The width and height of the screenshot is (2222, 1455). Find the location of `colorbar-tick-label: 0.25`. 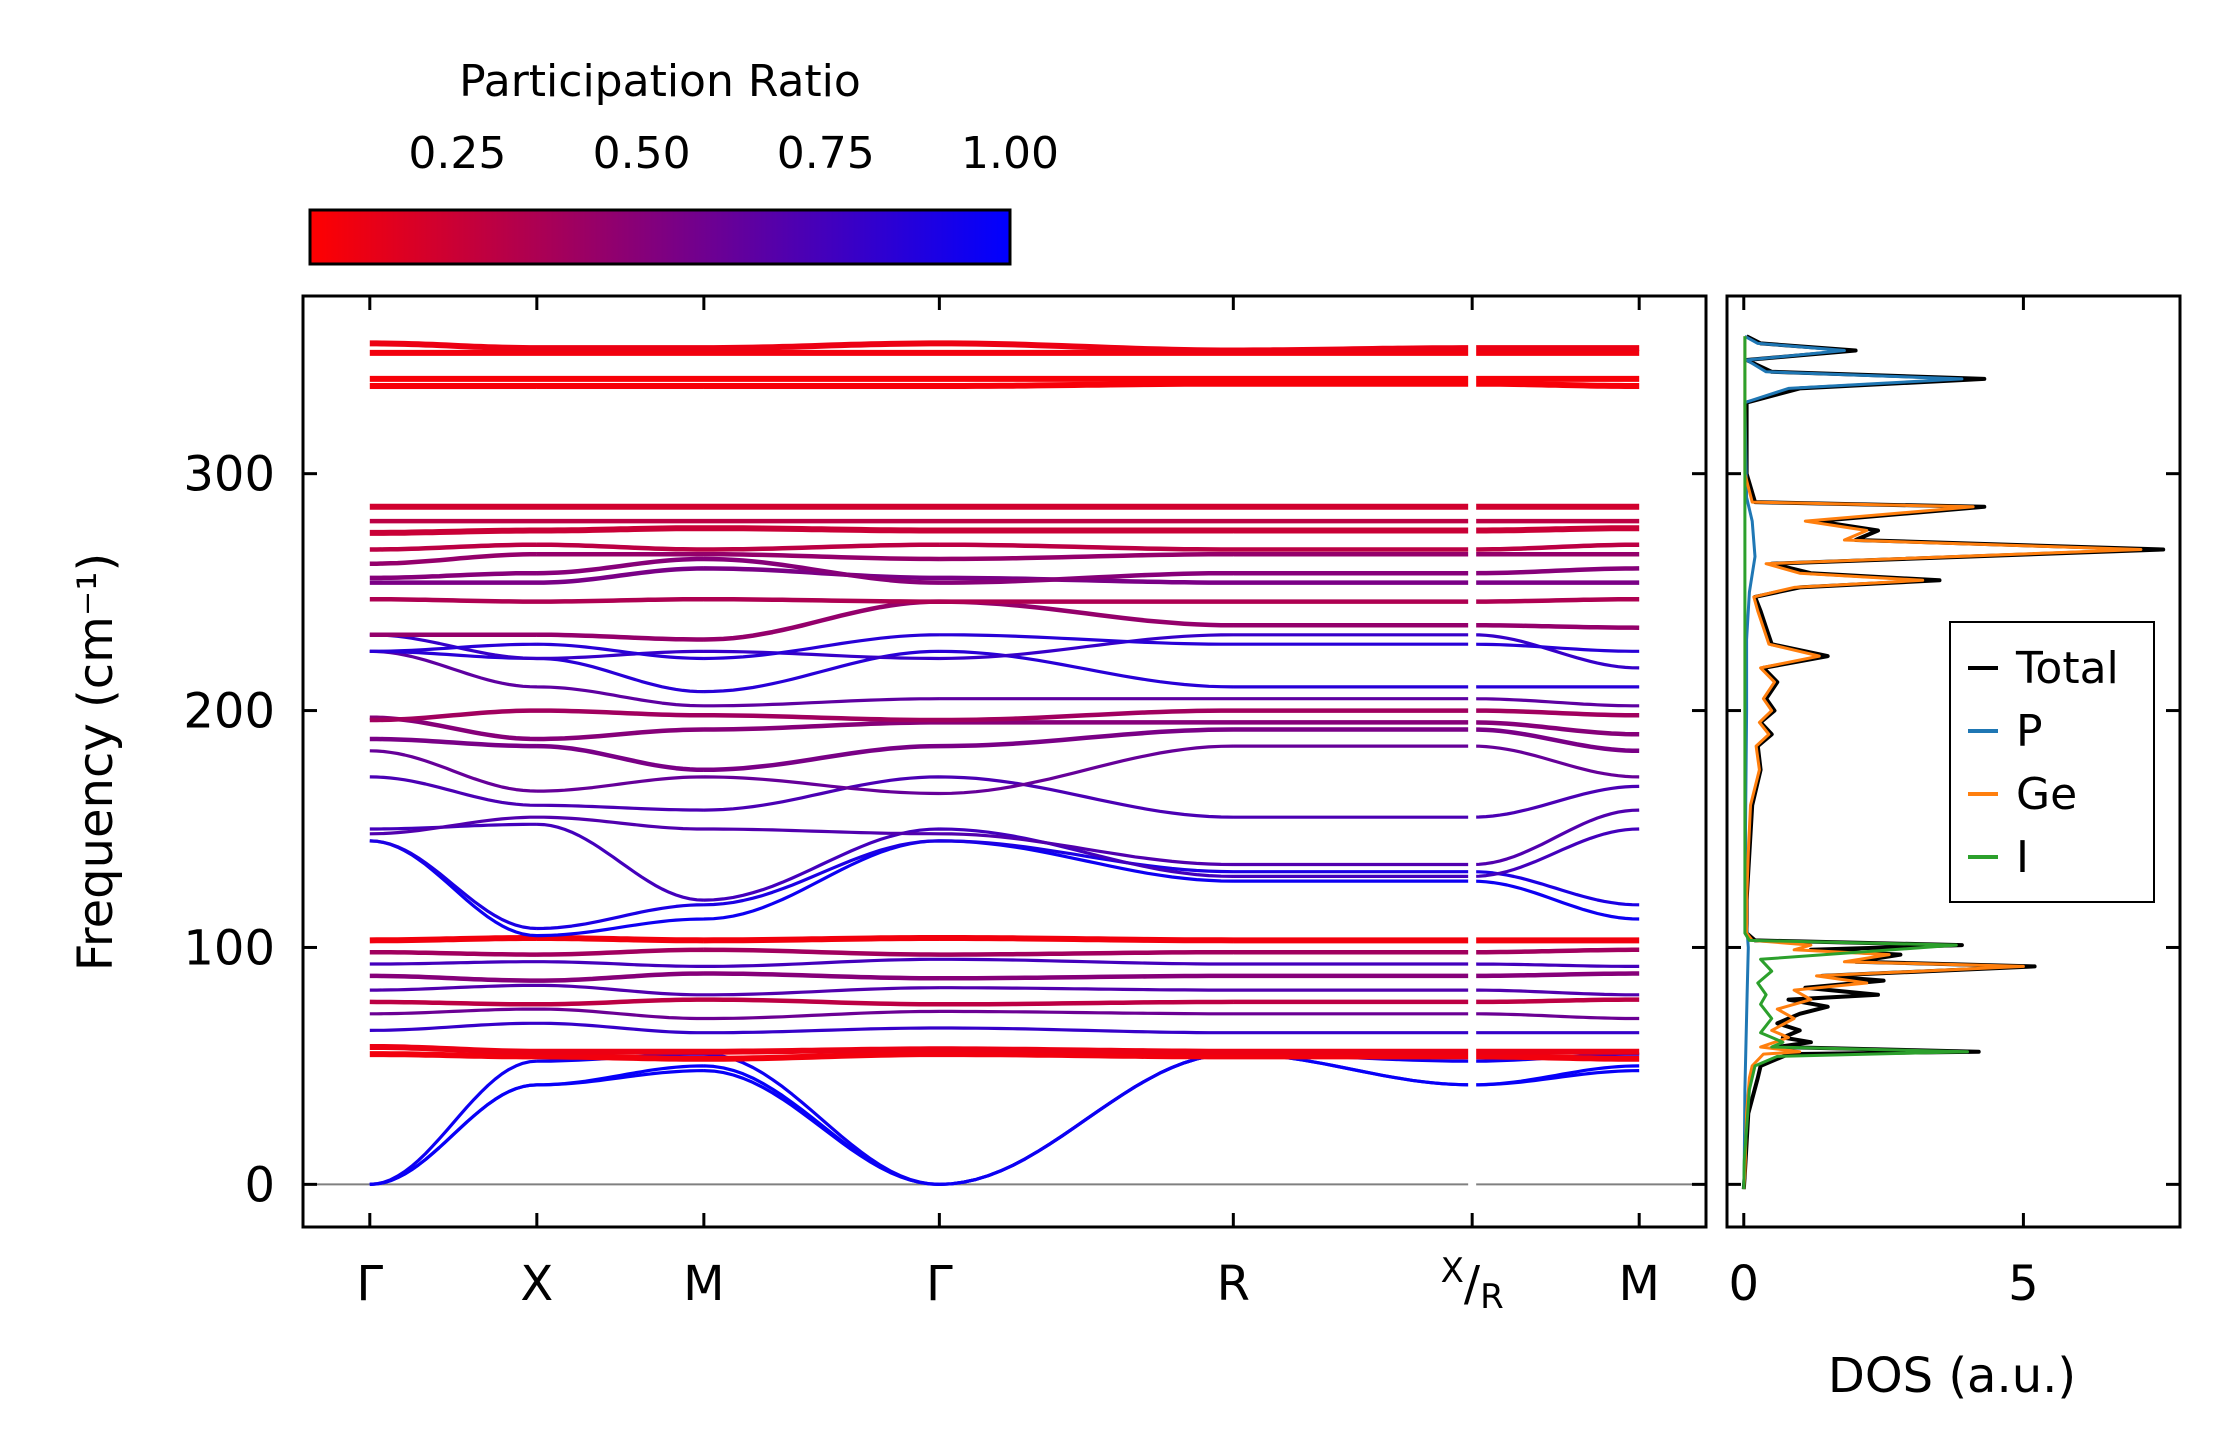

colorbar-tick-label: 0.25 is located at coordinates (457, 153).